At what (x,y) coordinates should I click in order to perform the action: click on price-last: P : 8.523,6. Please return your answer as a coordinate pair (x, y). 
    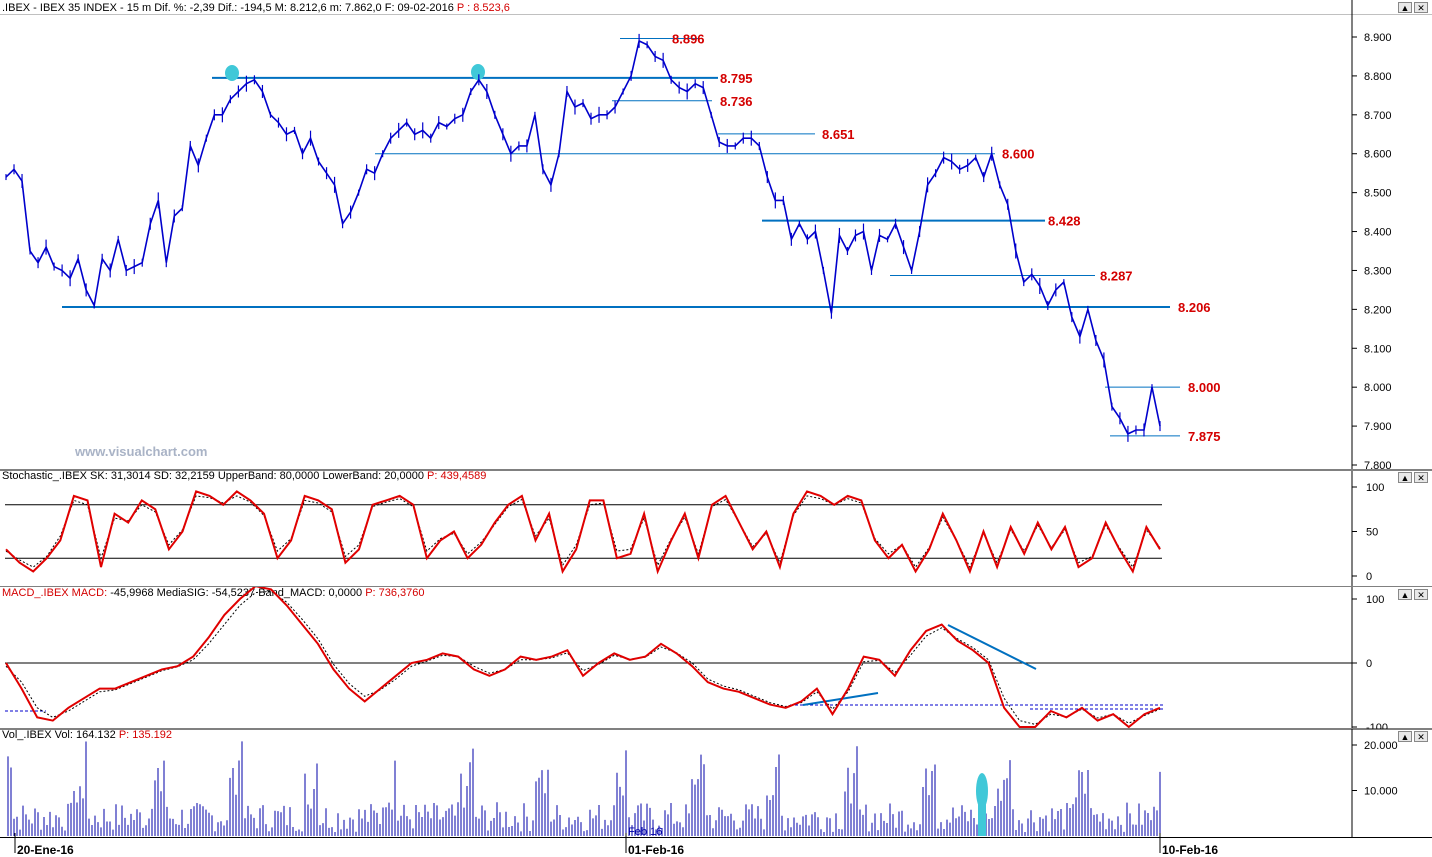
    Looking at the image, I should click on (483, 8).